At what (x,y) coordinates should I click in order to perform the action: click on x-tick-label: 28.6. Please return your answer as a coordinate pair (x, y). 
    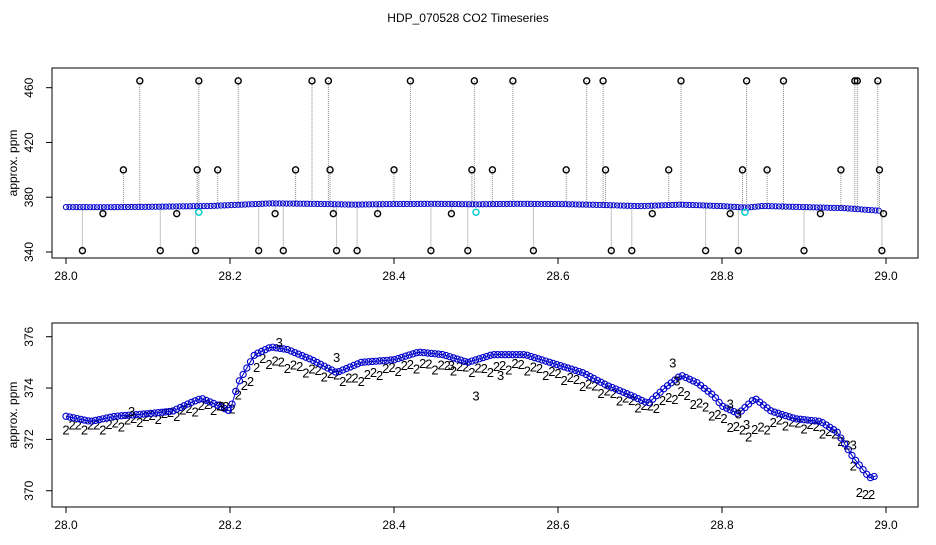
    Looking at the image, I should click on (558, 276).